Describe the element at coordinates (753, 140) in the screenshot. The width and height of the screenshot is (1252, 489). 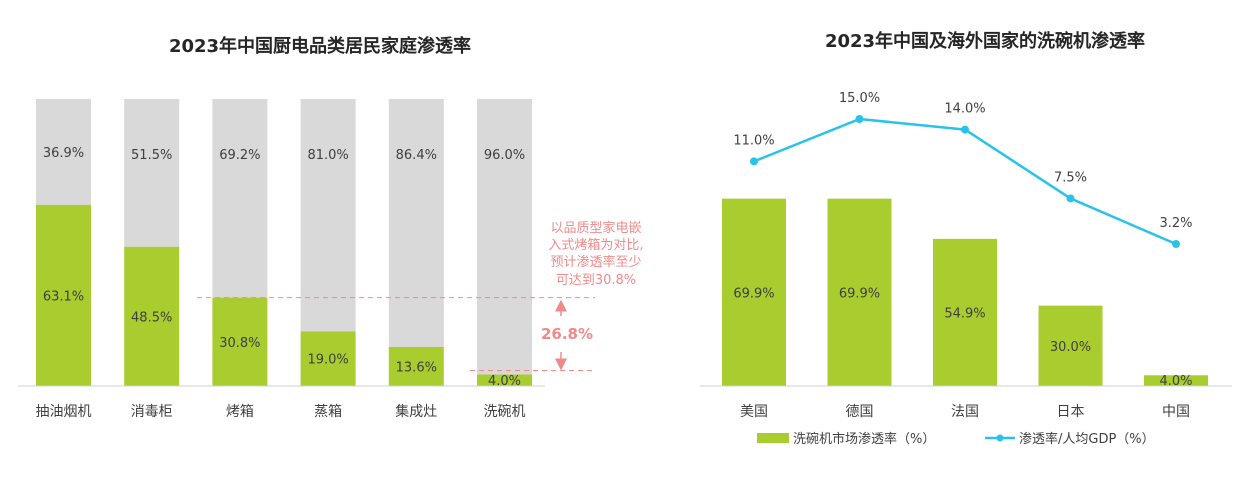
I see `line-value-label: 11.0%` at that location.